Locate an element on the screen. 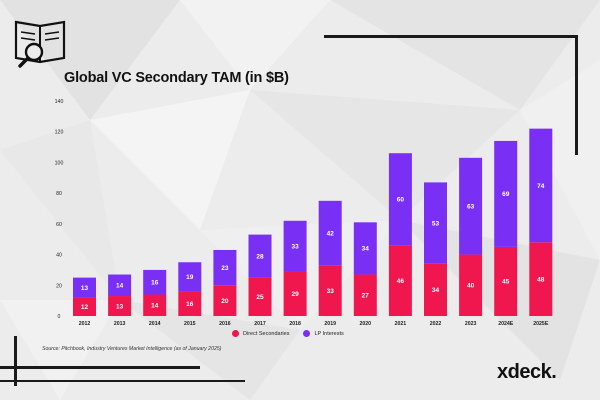  x-tick-label: 2015 is located at coordinates (190, 324).